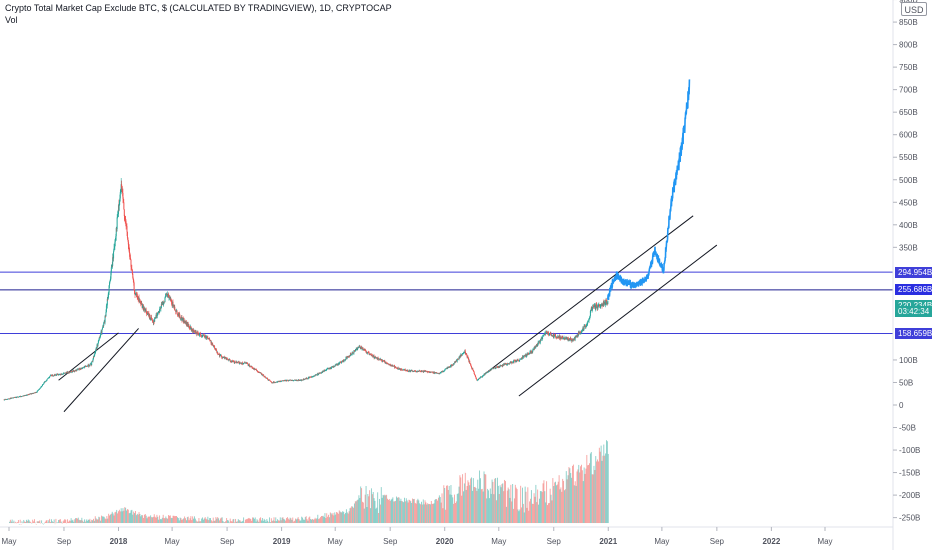  Describe the element at coordinates (913, 334) in the screenshot. I see `price-tag-level-3: 158.659B` at that location.